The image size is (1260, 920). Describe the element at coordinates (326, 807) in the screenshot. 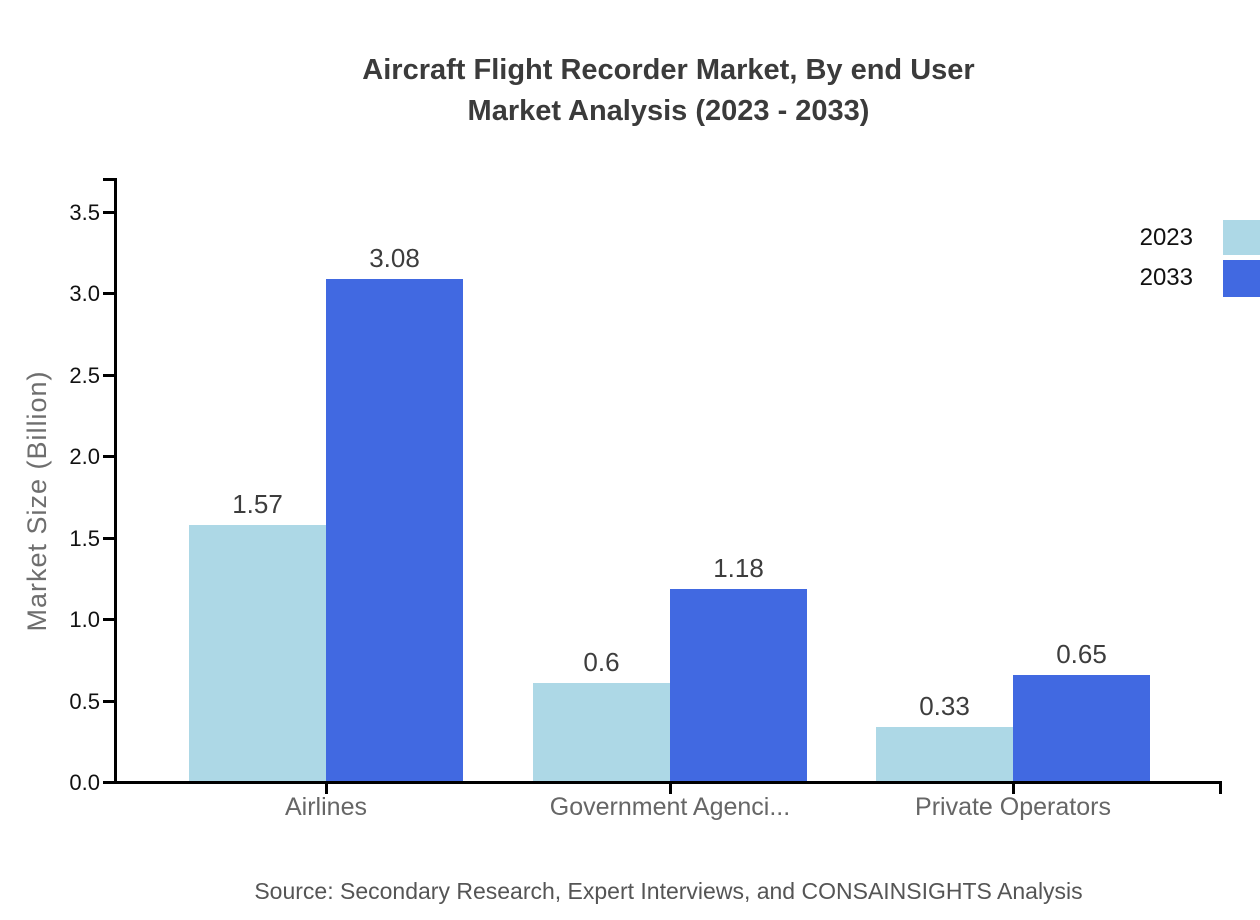

I see `category-label: Airlines` at that location.